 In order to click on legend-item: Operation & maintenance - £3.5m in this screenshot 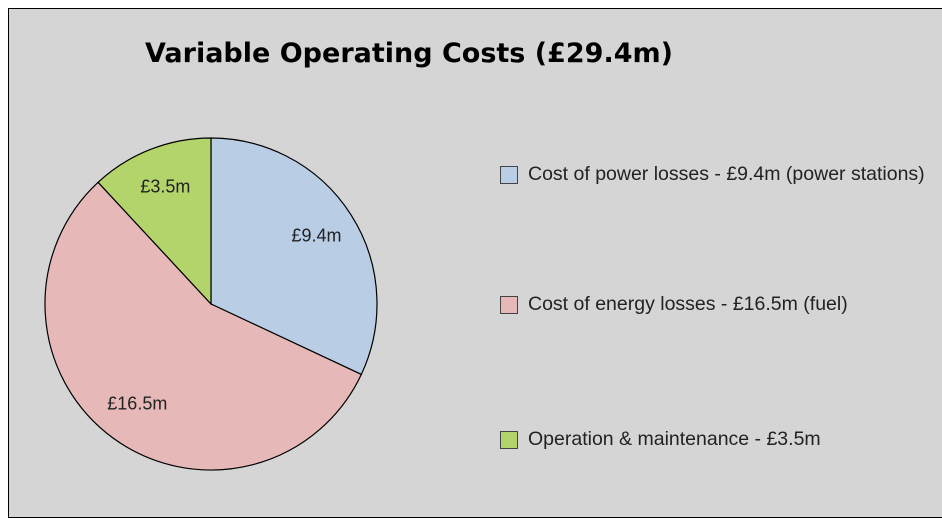, I will do `click(716, 439)`.